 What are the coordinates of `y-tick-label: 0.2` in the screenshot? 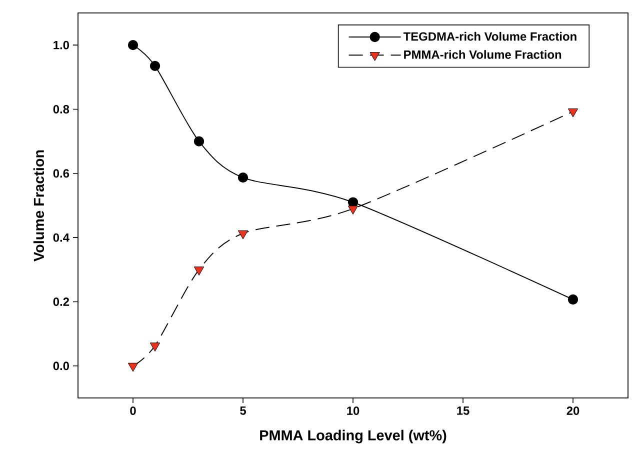 It's located at (61, 302).